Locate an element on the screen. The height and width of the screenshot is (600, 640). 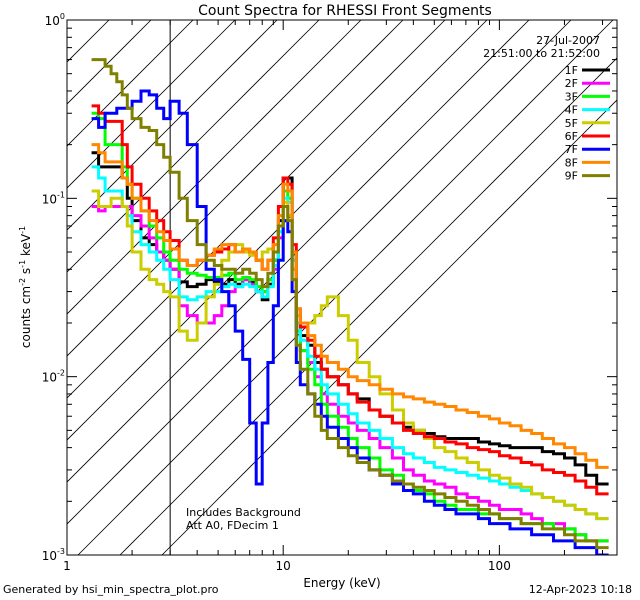
generated-by-label: Generated by hsi_min_spectra_plot.pro is located at coordinates (111, 589).